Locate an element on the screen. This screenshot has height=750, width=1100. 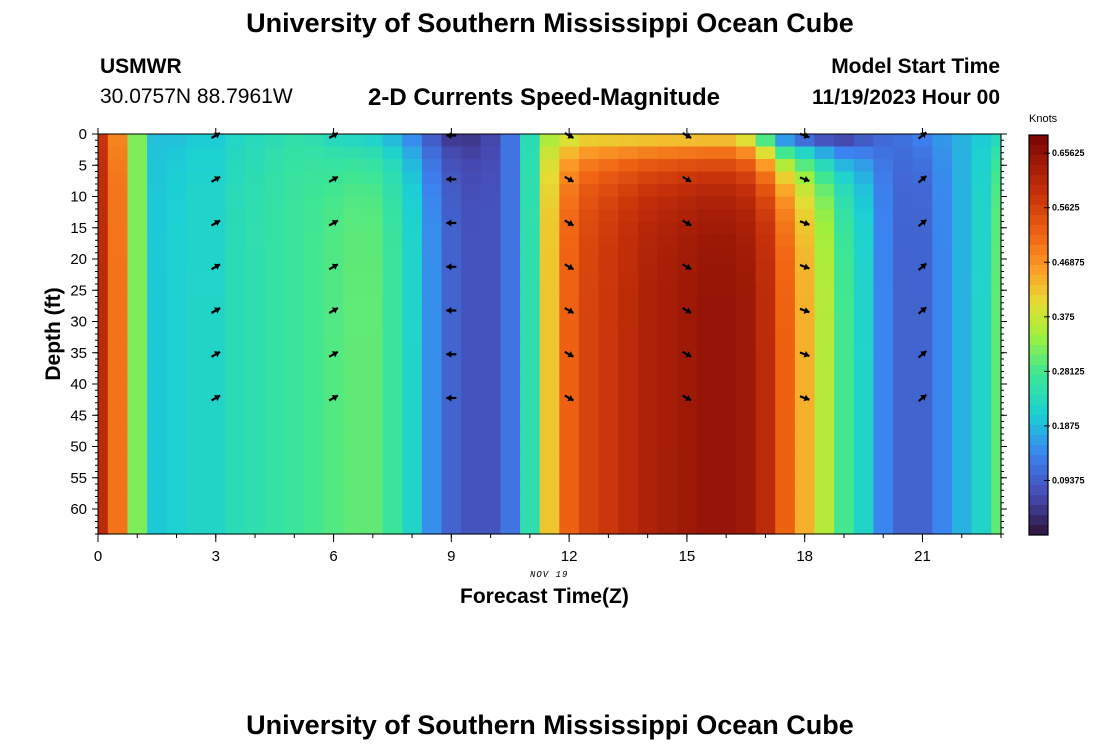
colorbar-segment is located at coordinates (1038, 210).